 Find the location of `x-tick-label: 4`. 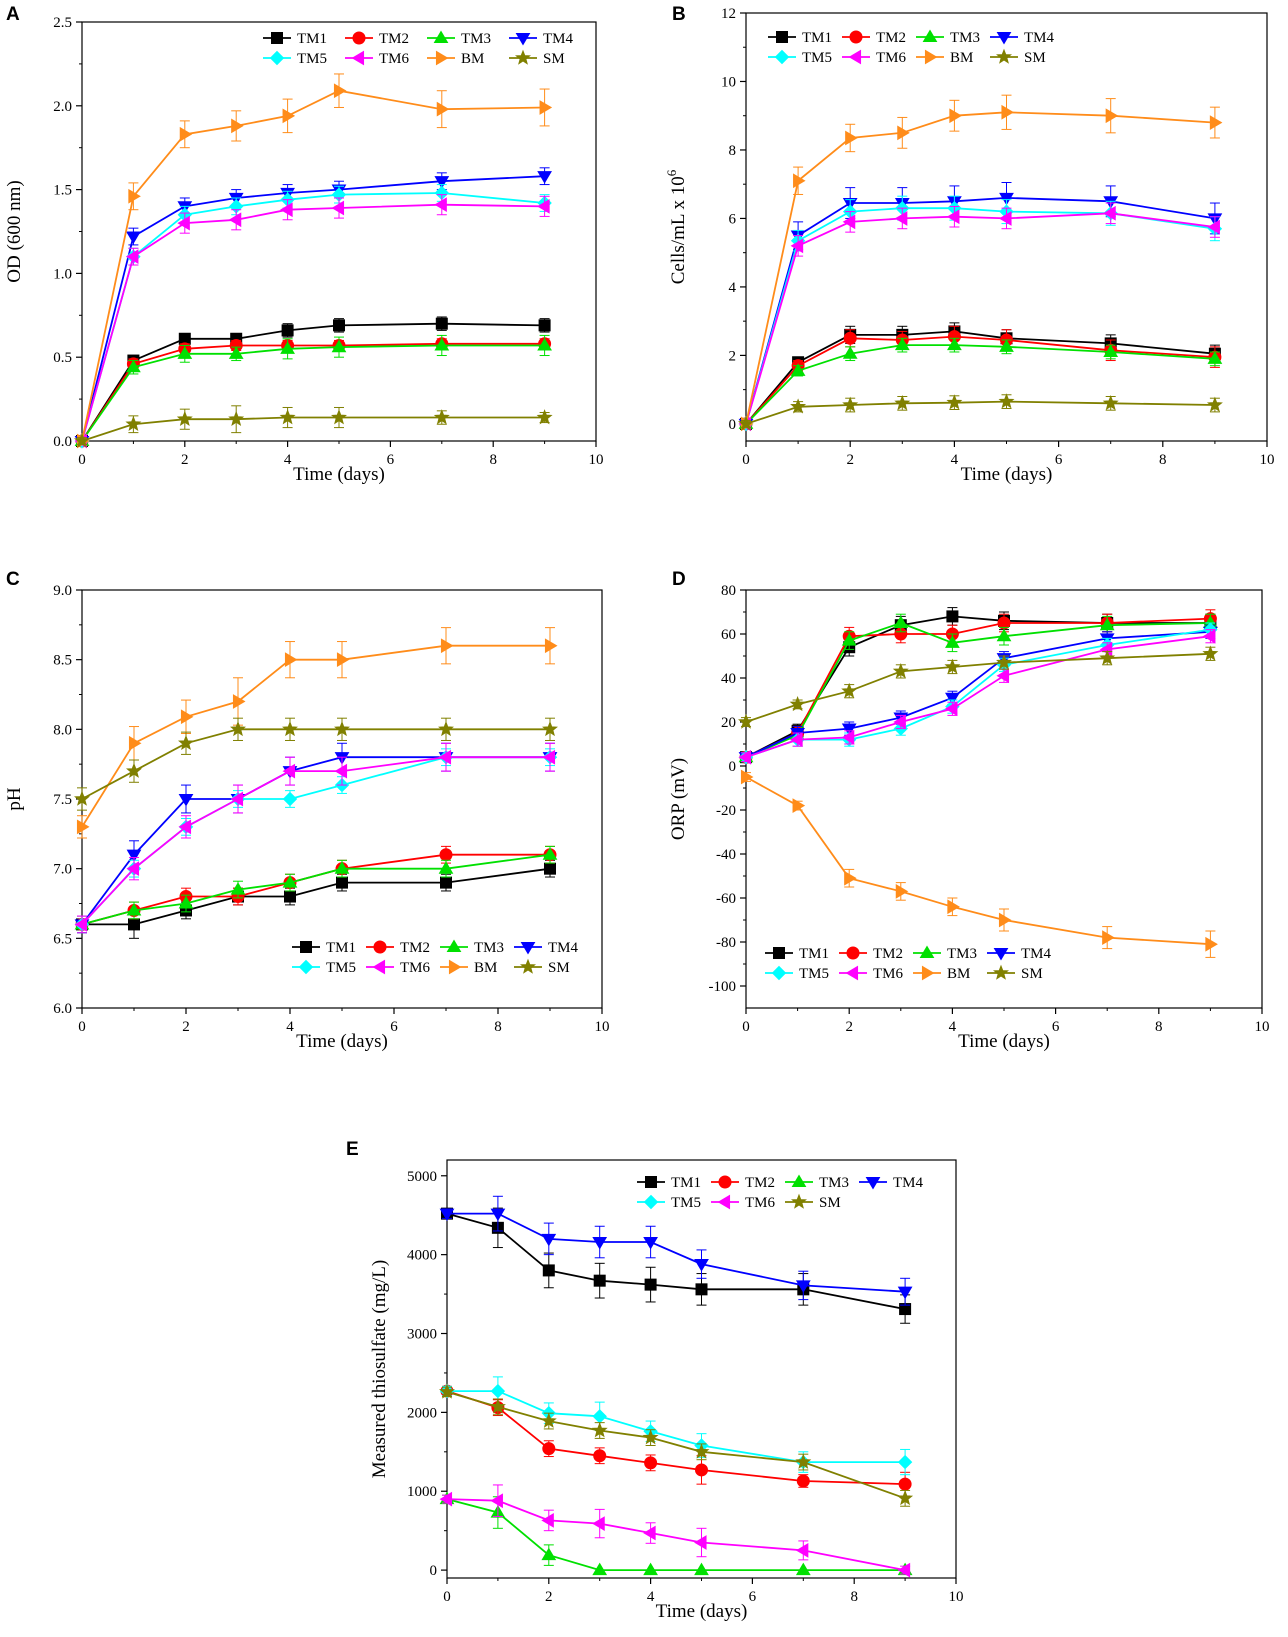

x-tick-label: 4 is located at coordinates (651, 1597).